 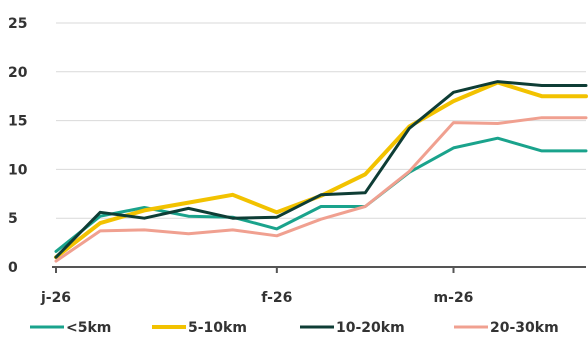 What do you see at coordinates (88, 328) in the screenshot?
I see `legend-label-1: <5km` at bounding box center [88, 328].